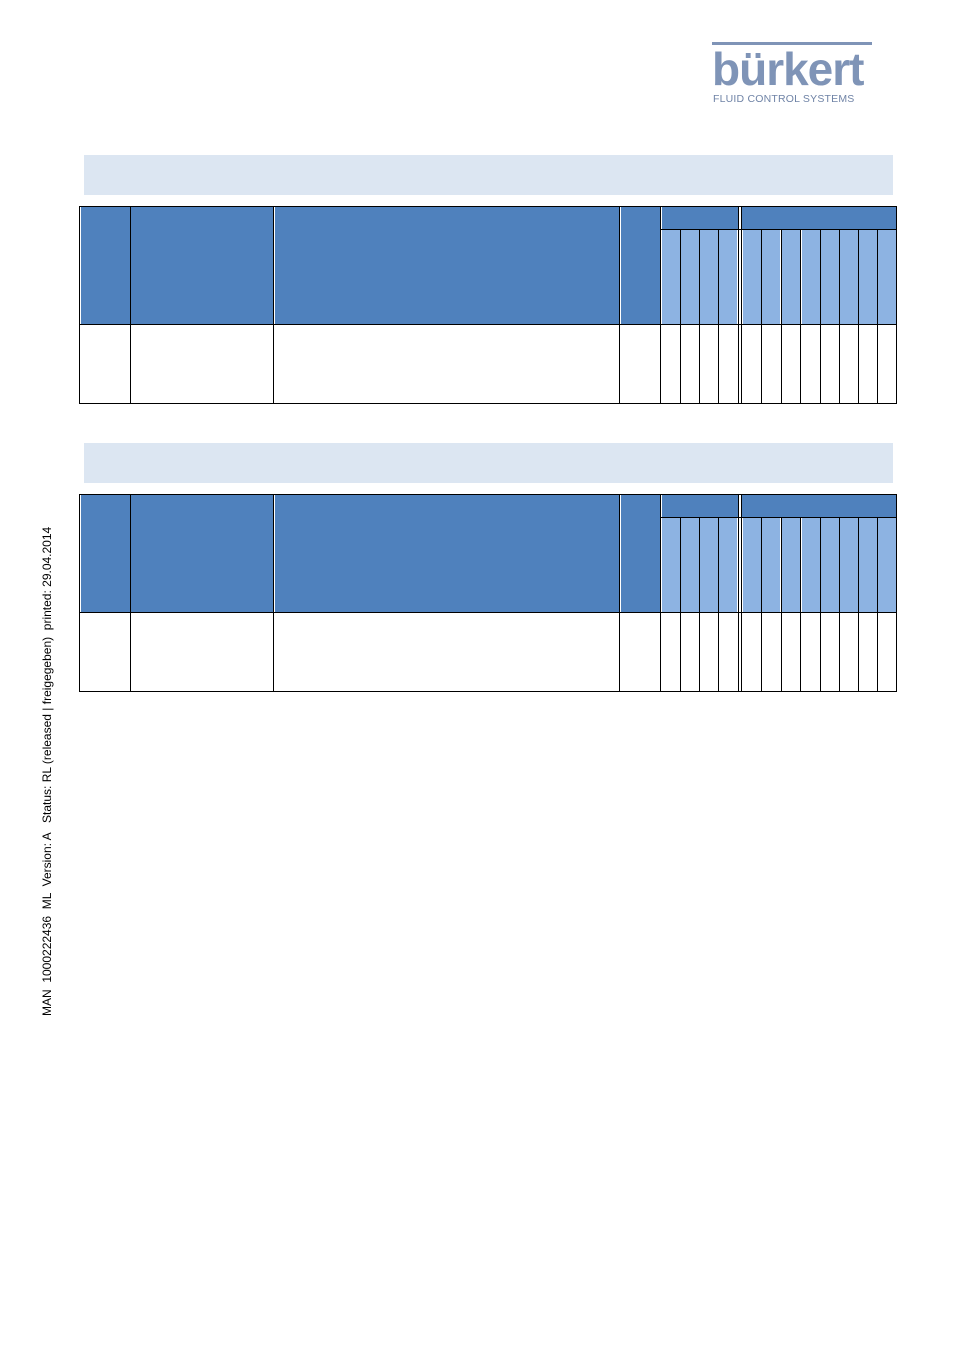 The height and width of the screenshot is (1350, 955). What do you see at coordinates (488, 463) in the screenshot?
I see `section-2-title-band` at bounding box center [488, 463].